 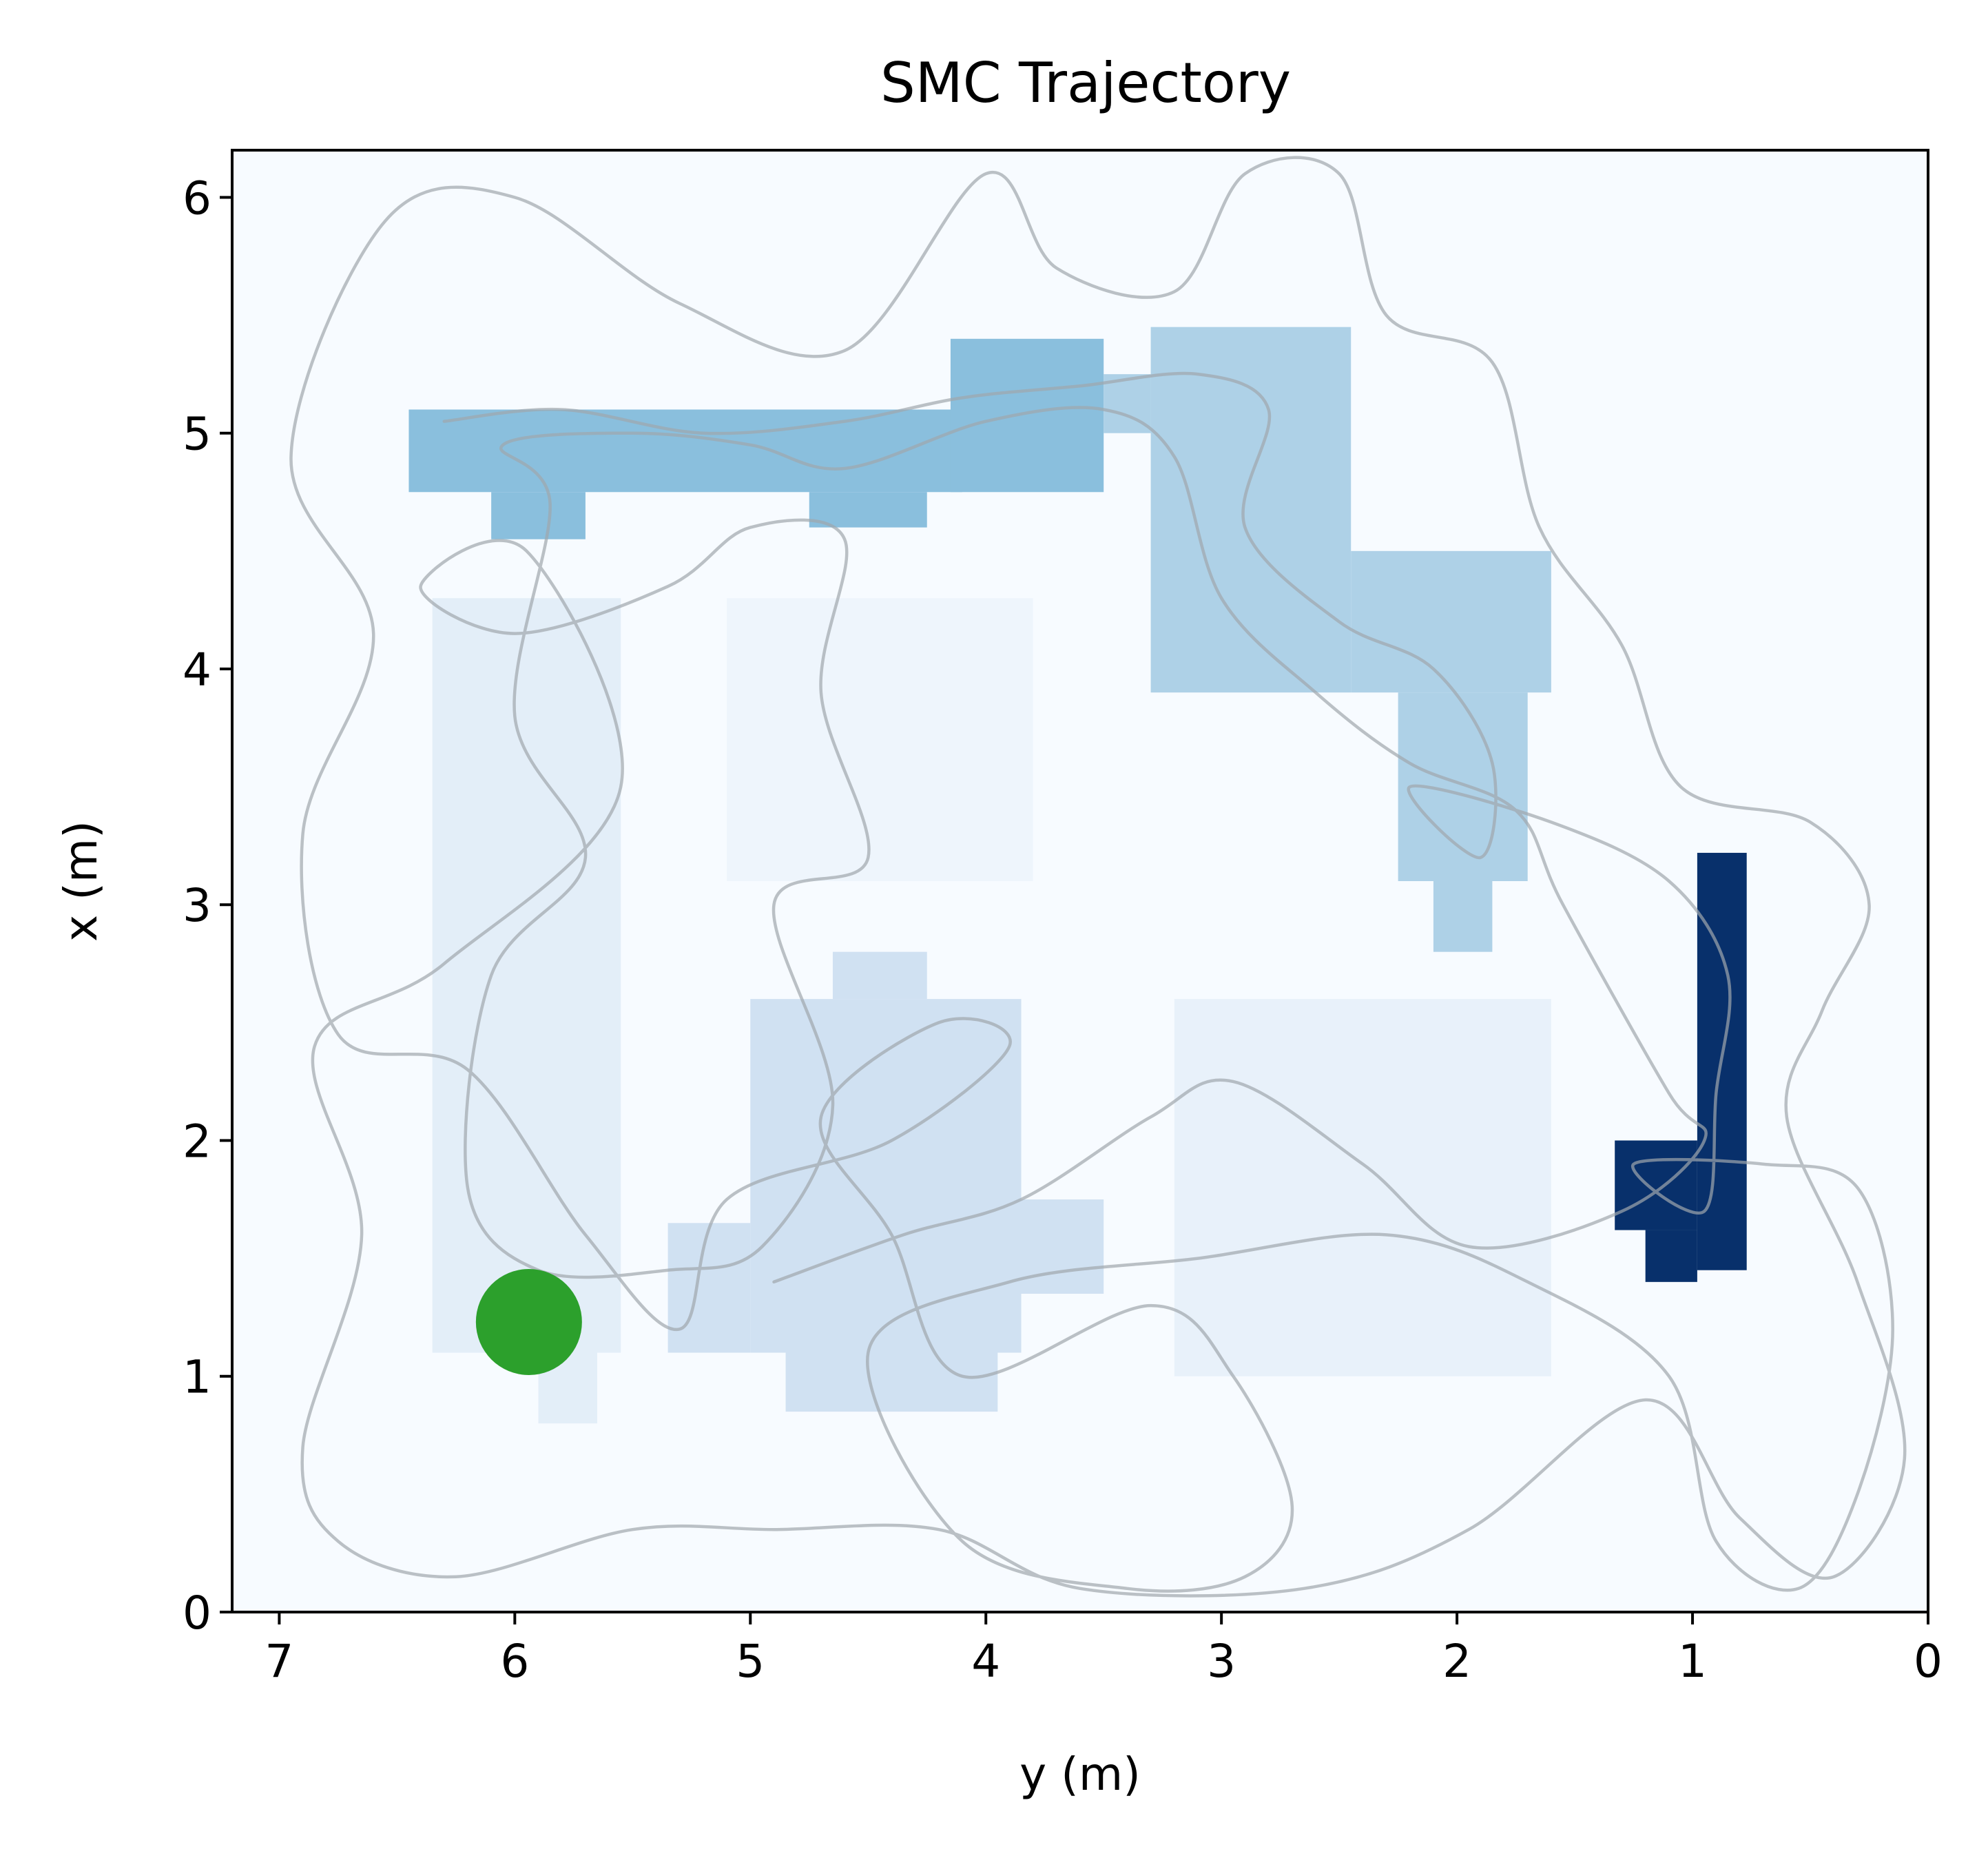 What do you see at coordinates (279, 1661) in the screenshot?
I see `x-tick-label: 7` at bounding box center [279, 1661].